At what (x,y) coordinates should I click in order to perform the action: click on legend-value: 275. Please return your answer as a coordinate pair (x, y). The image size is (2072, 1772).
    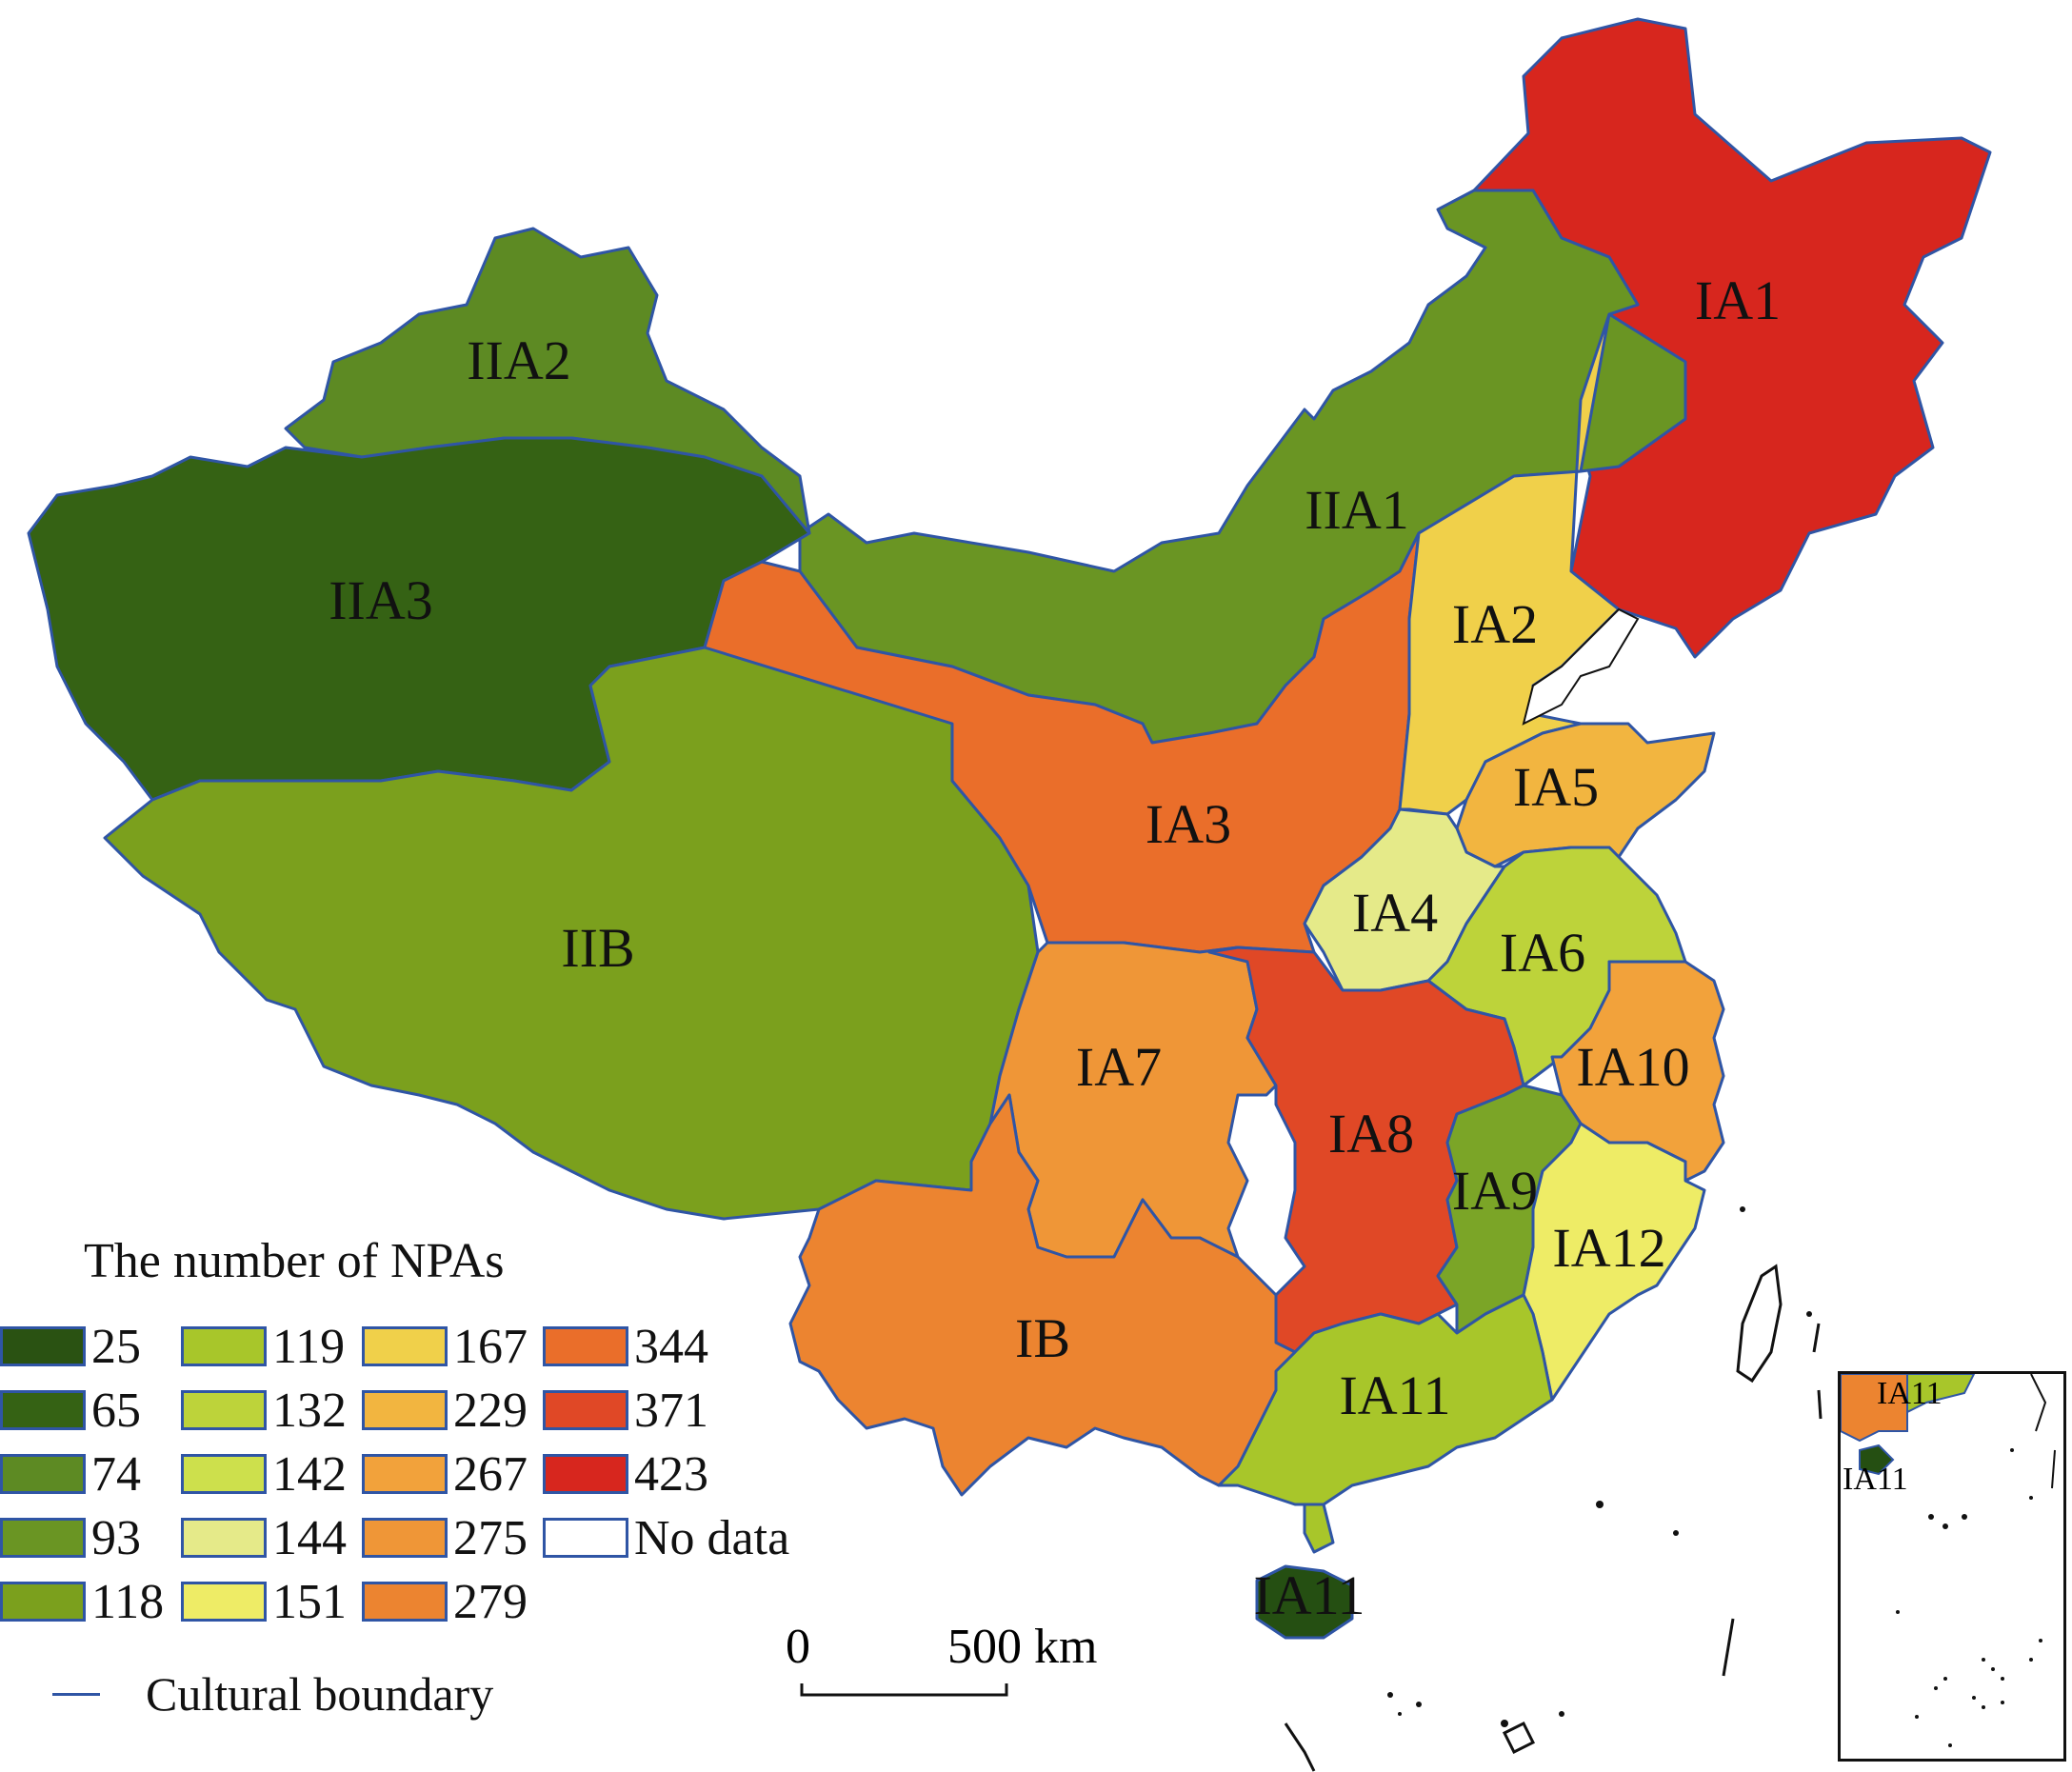
    Looking at the image, I should click on (490, 1537).